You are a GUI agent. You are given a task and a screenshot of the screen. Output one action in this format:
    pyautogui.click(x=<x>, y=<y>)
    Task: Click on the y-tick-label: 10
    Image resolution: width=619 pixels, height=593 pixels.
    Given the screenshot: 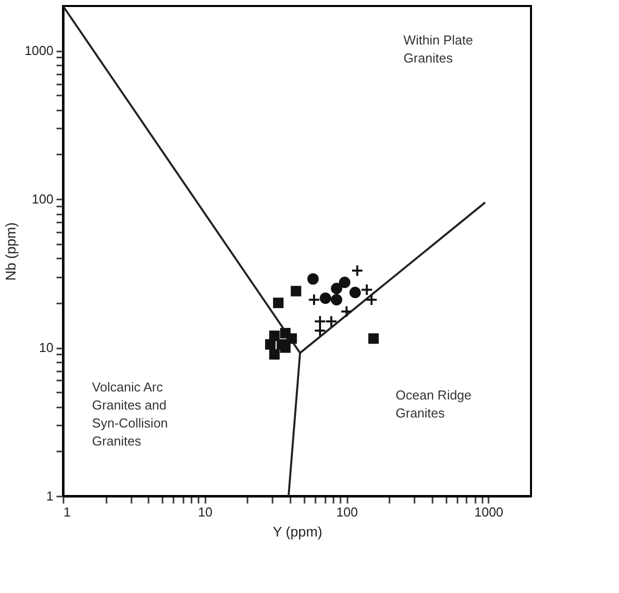 What is the action you would take?
    pyautogui.click(x=46, y=348)
    